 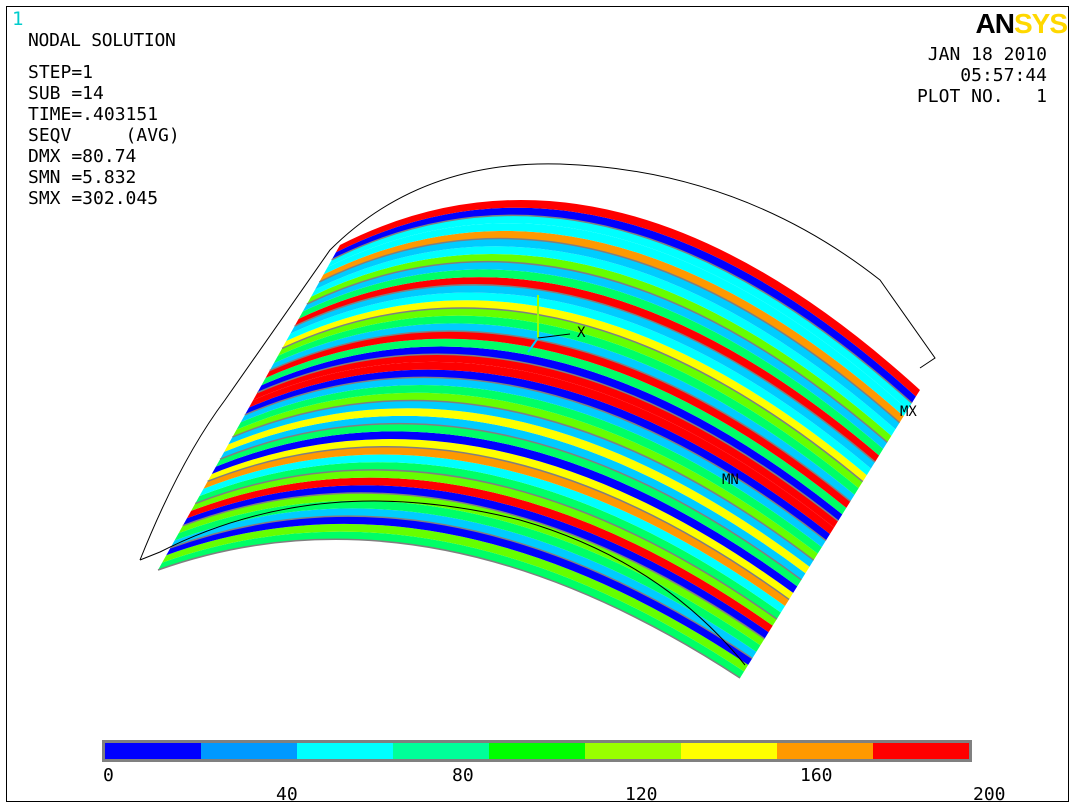 What do you see at coordinates (93, 198) in the screenshot?
I see `info-smx: SMX =302.045` at bounding box center [93, 198].